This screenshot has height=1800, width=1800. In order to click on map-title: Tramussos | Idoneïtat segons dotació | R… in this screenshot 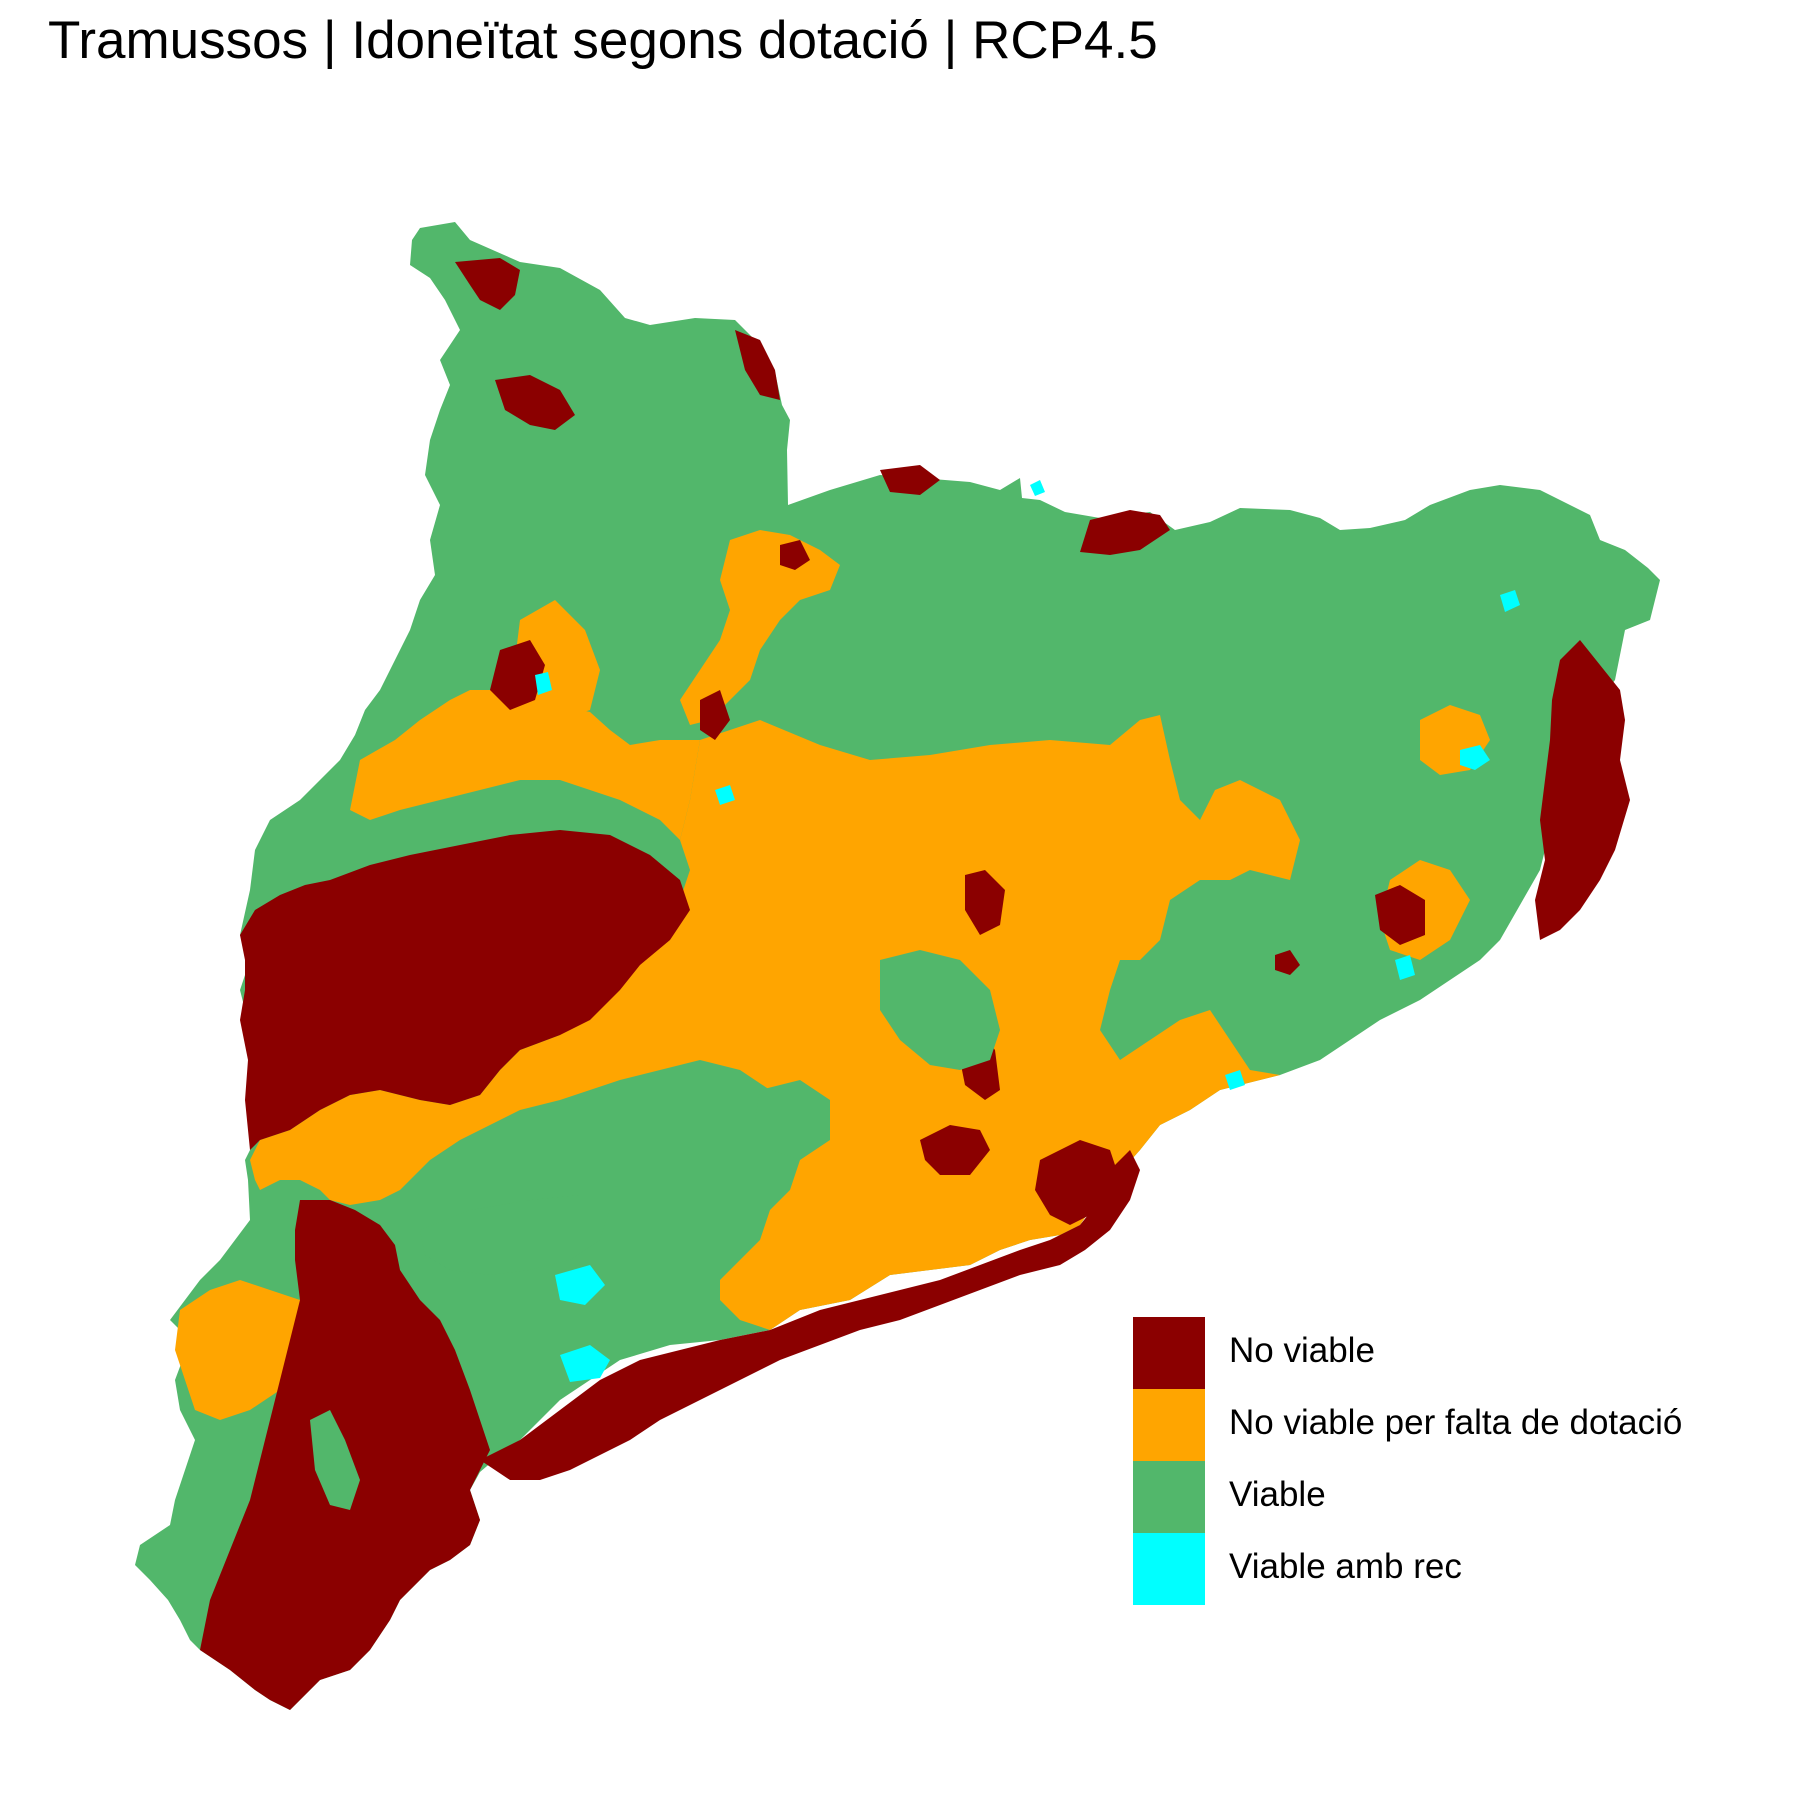, I will do `click(603, 40)`.